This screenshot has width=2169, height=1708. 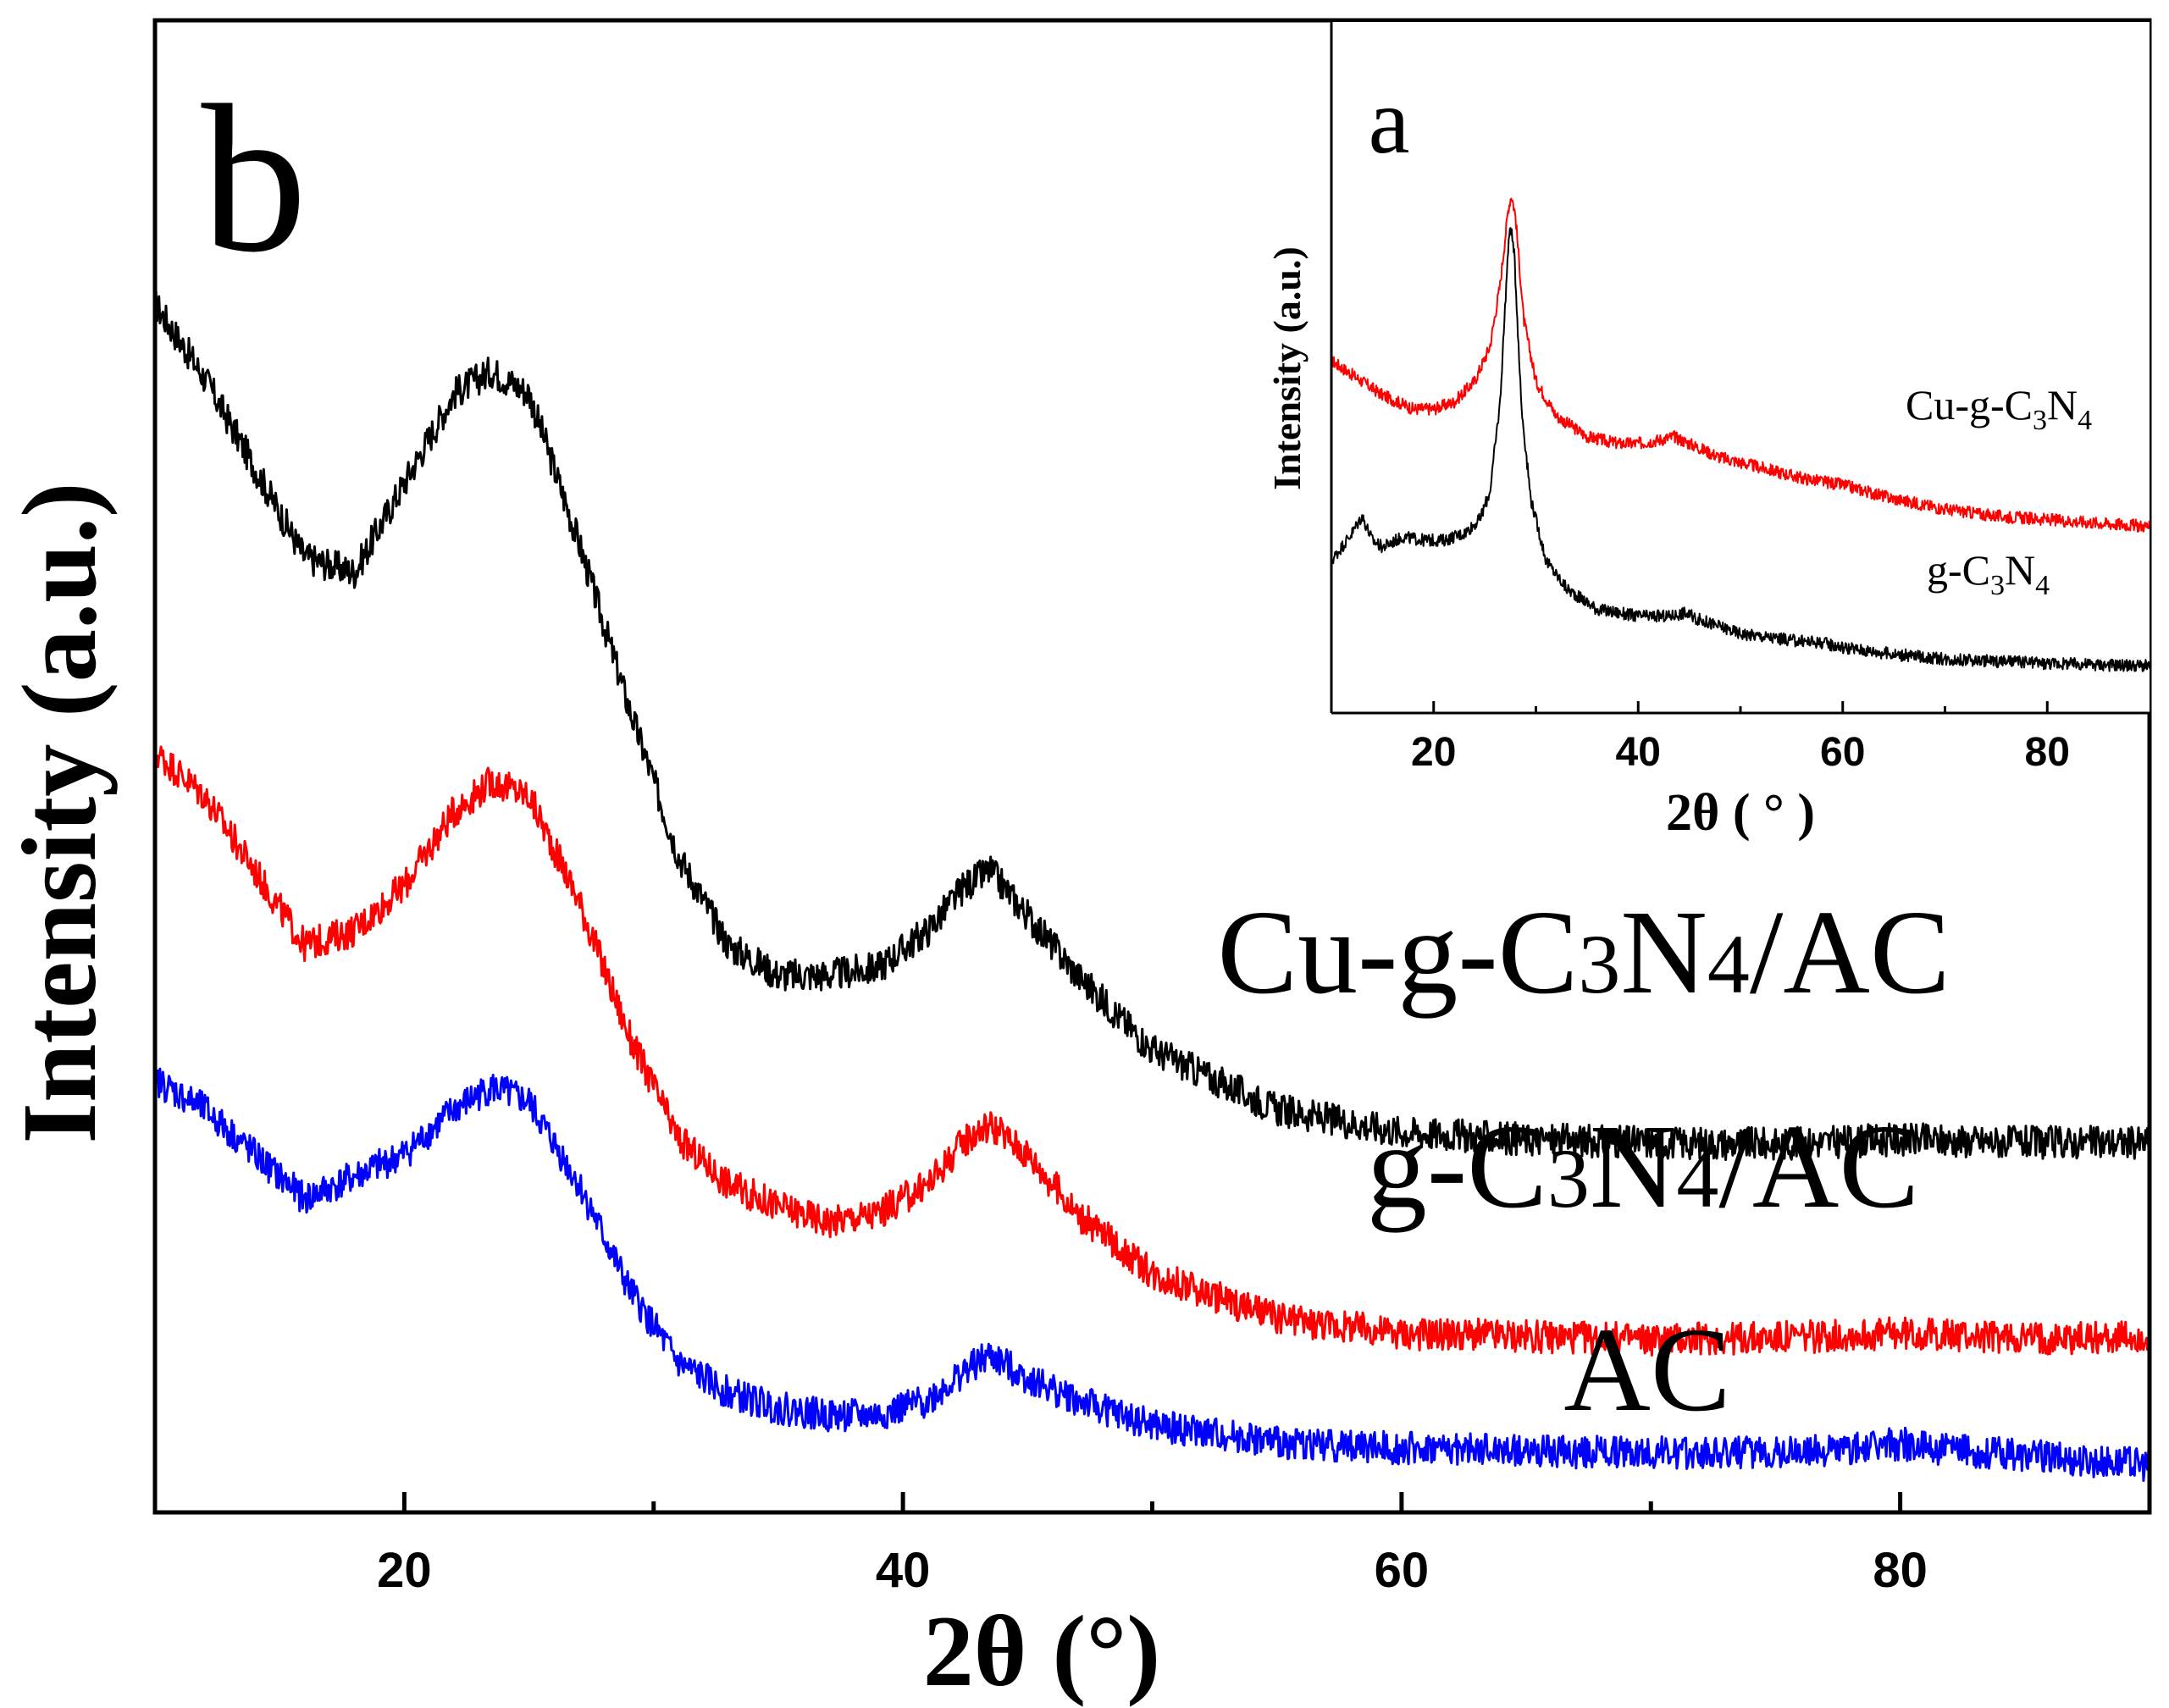 I want to click on inset-label-cu-g-c3n4: Cu-g-C3N4, so click(x=1999, y=408).